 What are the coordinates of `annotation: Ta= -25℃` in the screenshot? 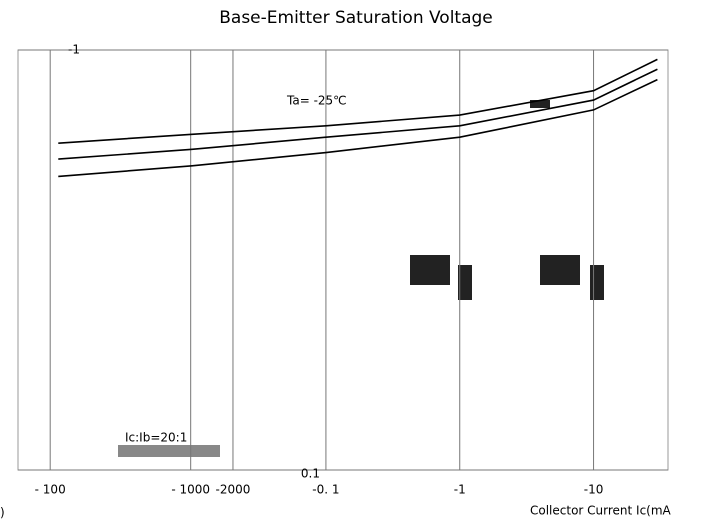 It's located at (316, 101).